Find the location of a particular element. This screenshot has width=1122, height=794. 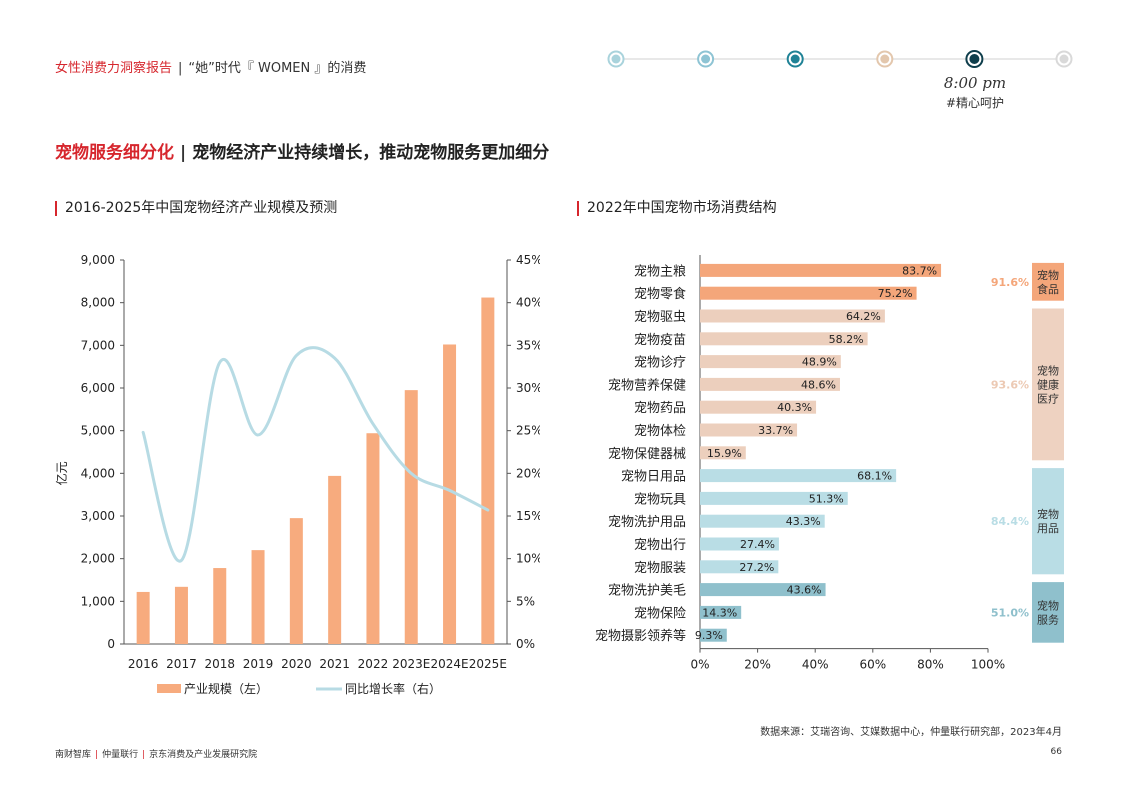

y2-tick-label: 30% is located at coordinates (528, 388).